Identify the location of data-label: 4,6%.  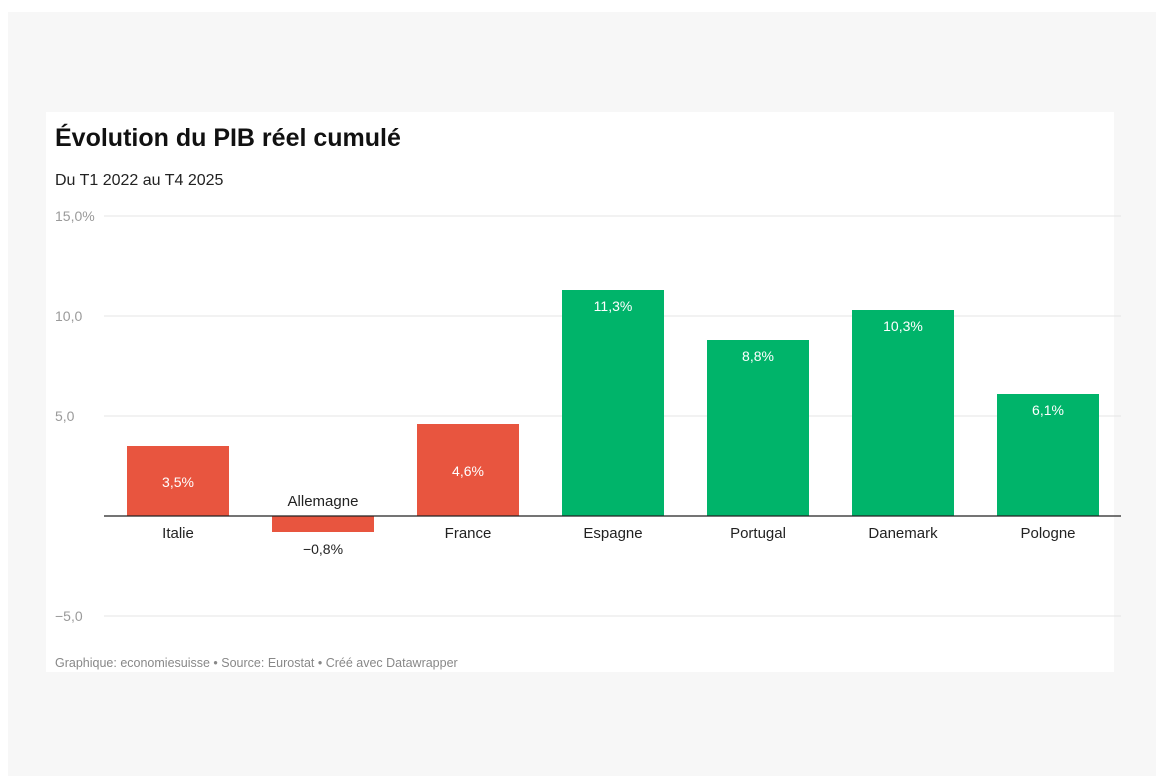
(468, 471).